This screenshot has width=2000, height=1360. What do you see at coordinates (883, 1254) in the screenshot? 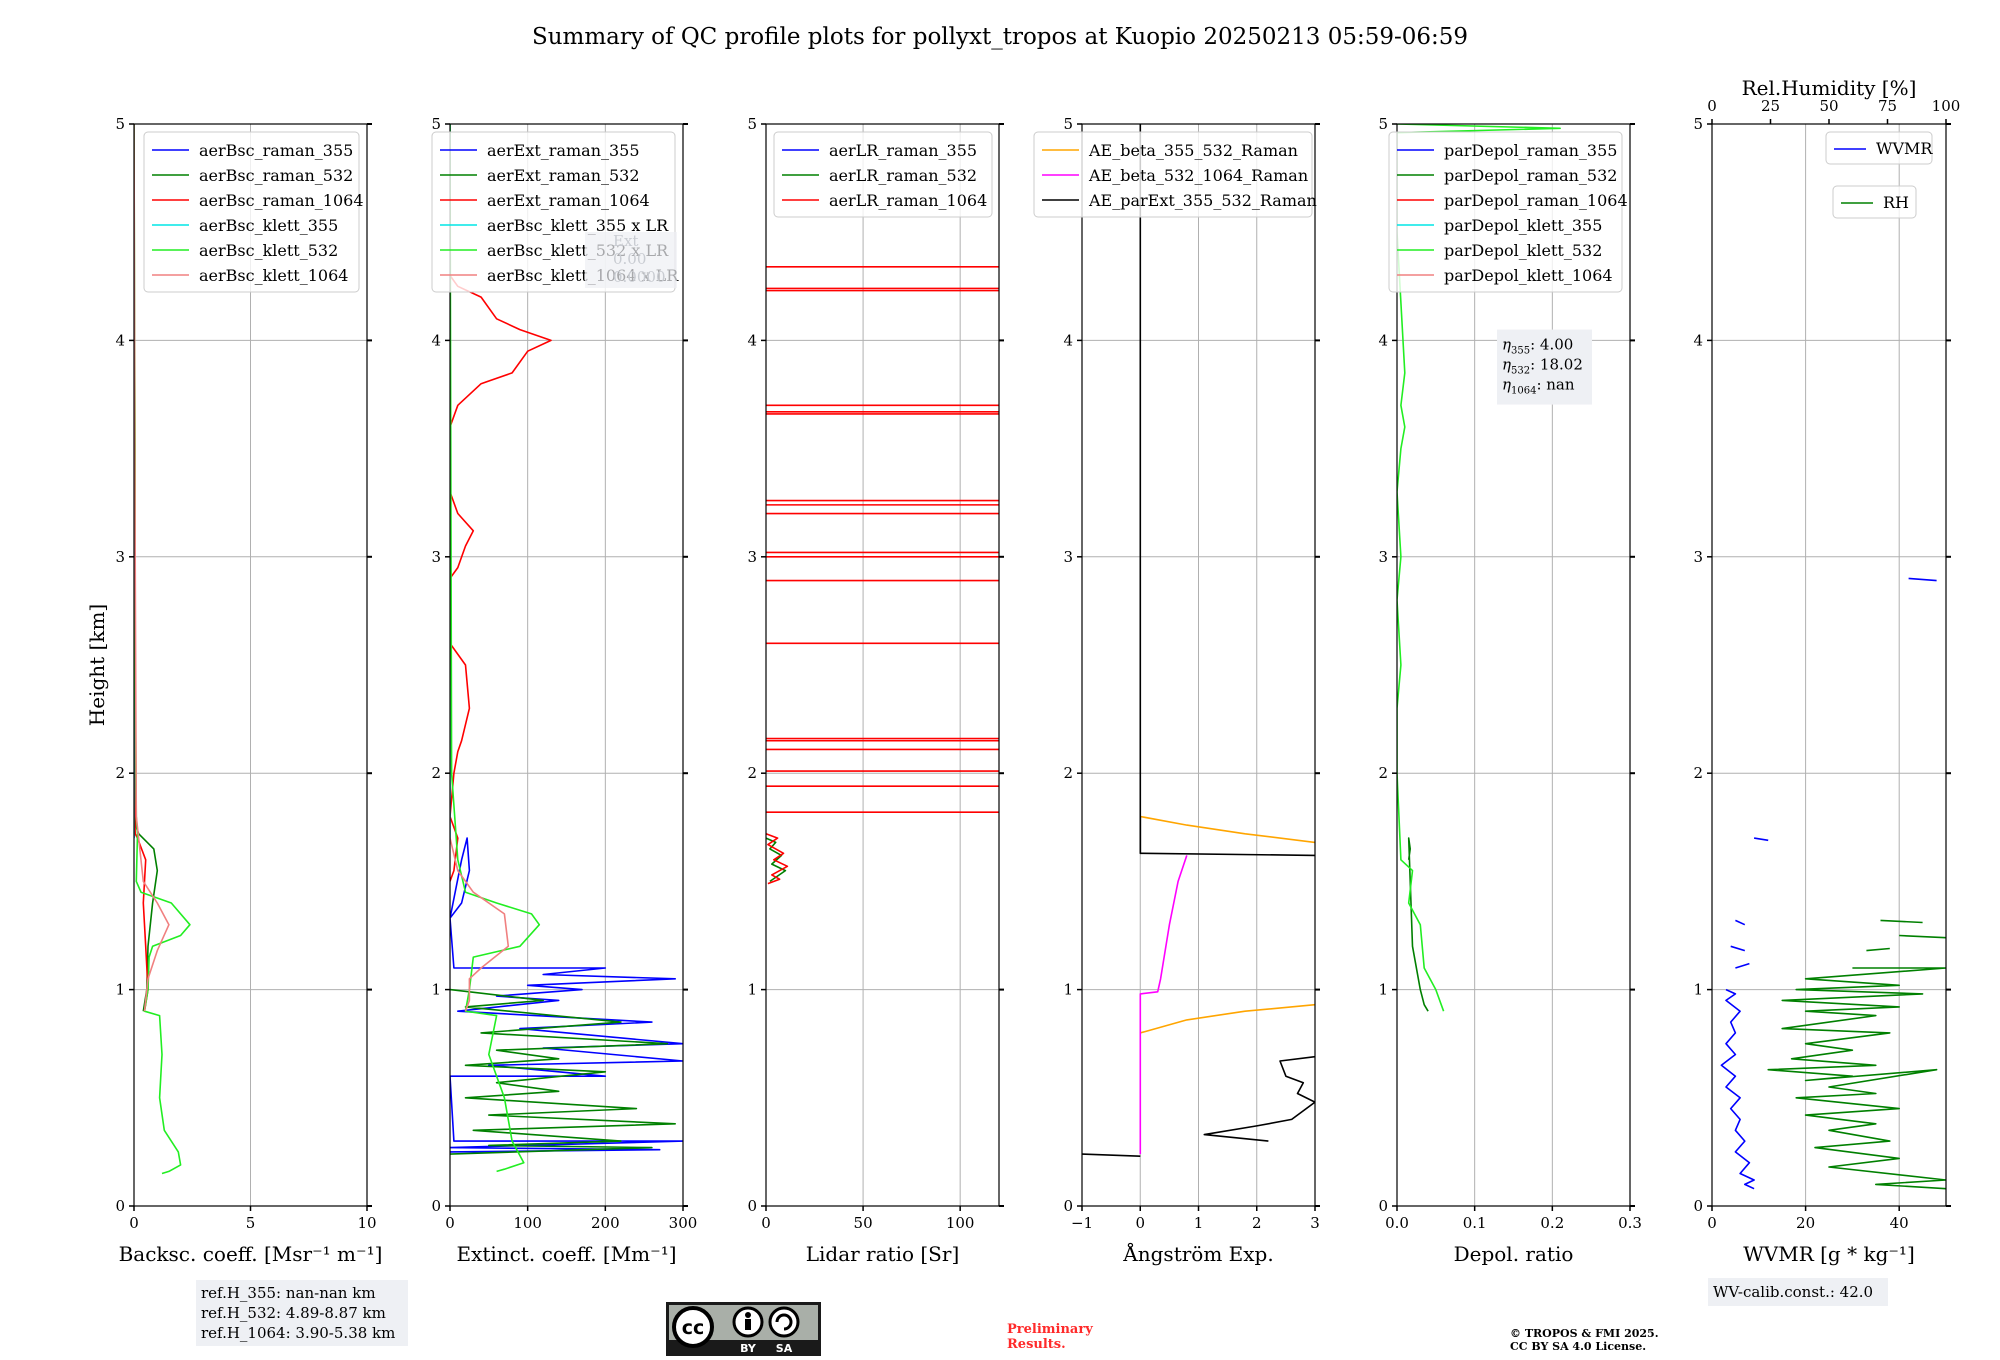
I see `x-axis-label: Lidar ratio [Sr]` at bounding box center [883, 1254].